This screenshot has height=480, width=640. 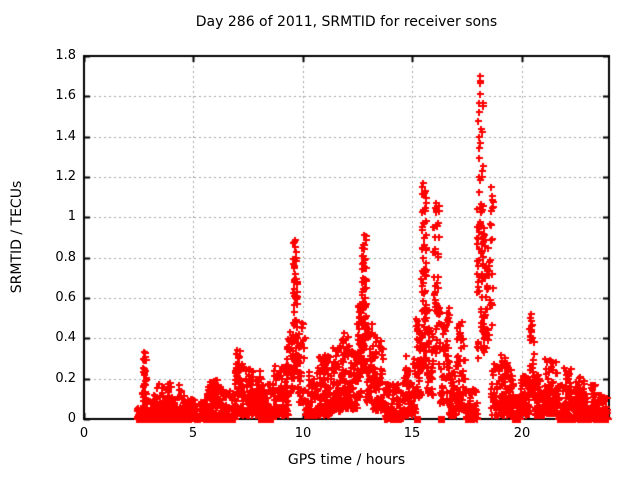 I want to click on y-tick-label: 0.2, so click(x=65, y=378).